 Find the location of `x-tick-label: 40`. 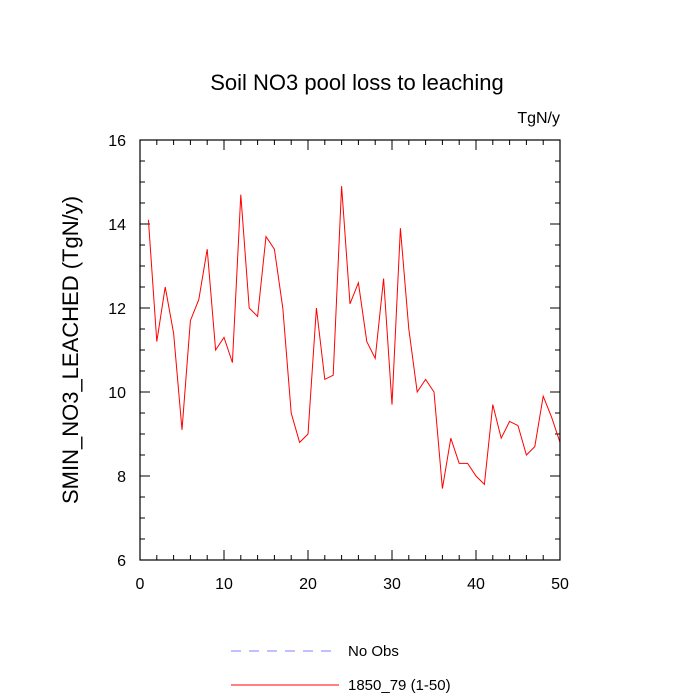

x-tick-label: 40 is located at coordinates (476, 584).